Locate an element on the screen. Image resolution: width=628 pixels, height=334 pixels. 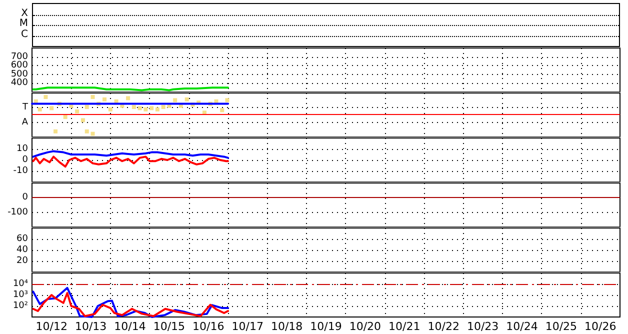
x-tick-label: 10/17 is located at coordinates (248, 326).